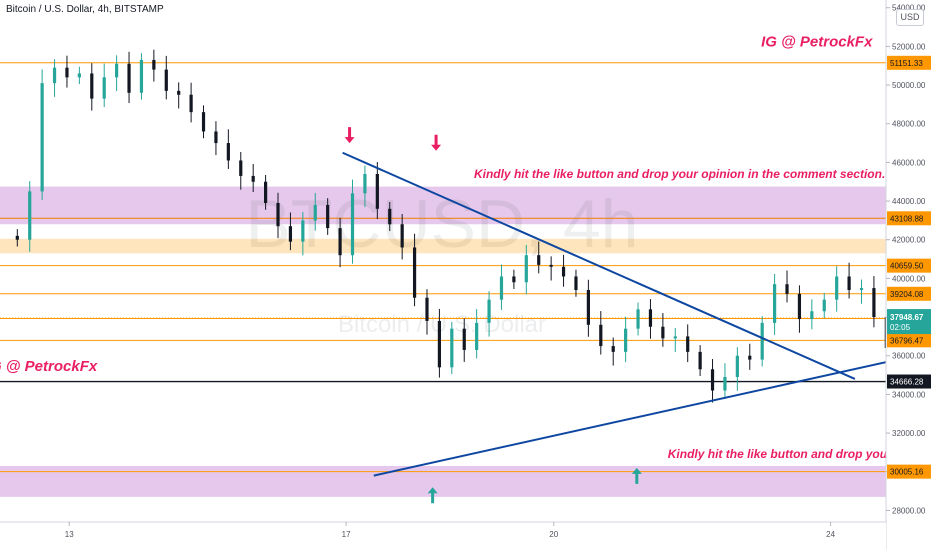 This screenshot has height=550, width=932. I want to click on time-tick-label: 13, so click(69, 534).